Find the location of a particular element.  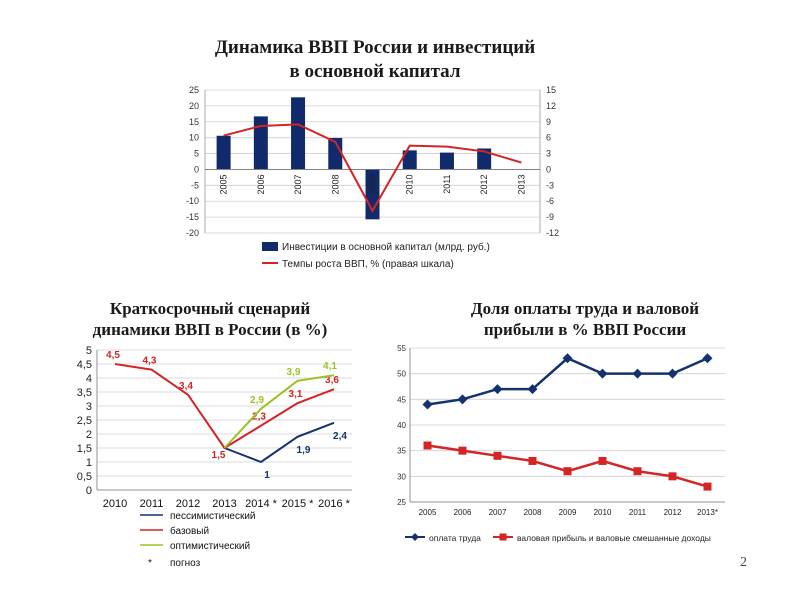

data-label: 4,3 is located at coordinates (150, 361).